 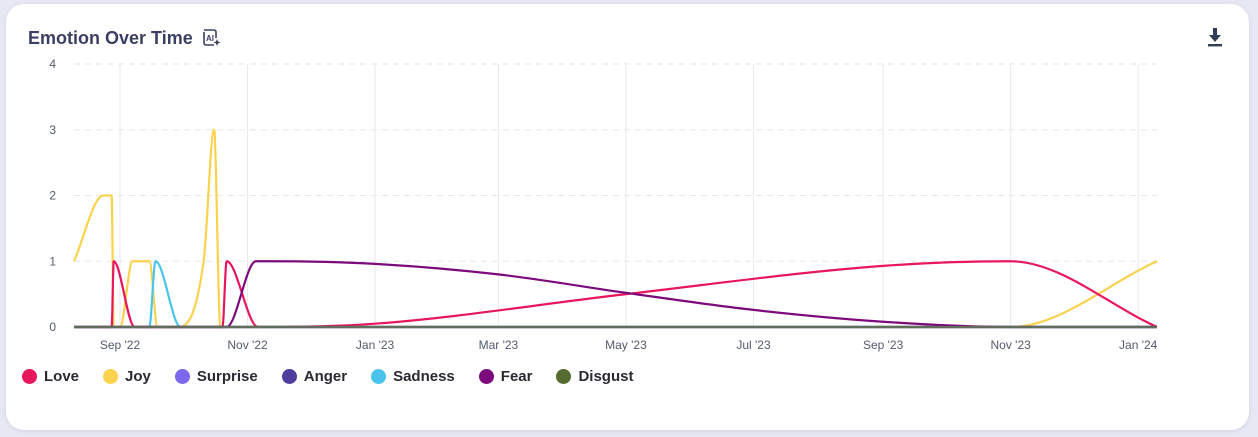 What do you see at coordinates (883, 345) in the screenshot?
I see `x-tick-label: Sep '23` at bounding box center [883, 345].